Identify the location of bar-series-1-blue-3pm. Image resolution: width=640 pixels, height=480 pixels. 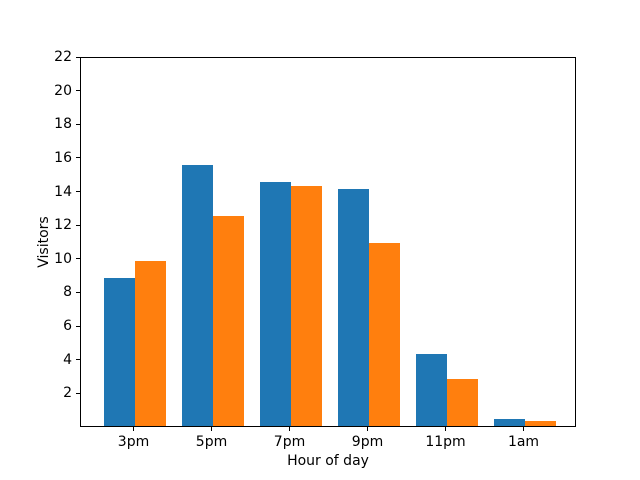
(119, 352).